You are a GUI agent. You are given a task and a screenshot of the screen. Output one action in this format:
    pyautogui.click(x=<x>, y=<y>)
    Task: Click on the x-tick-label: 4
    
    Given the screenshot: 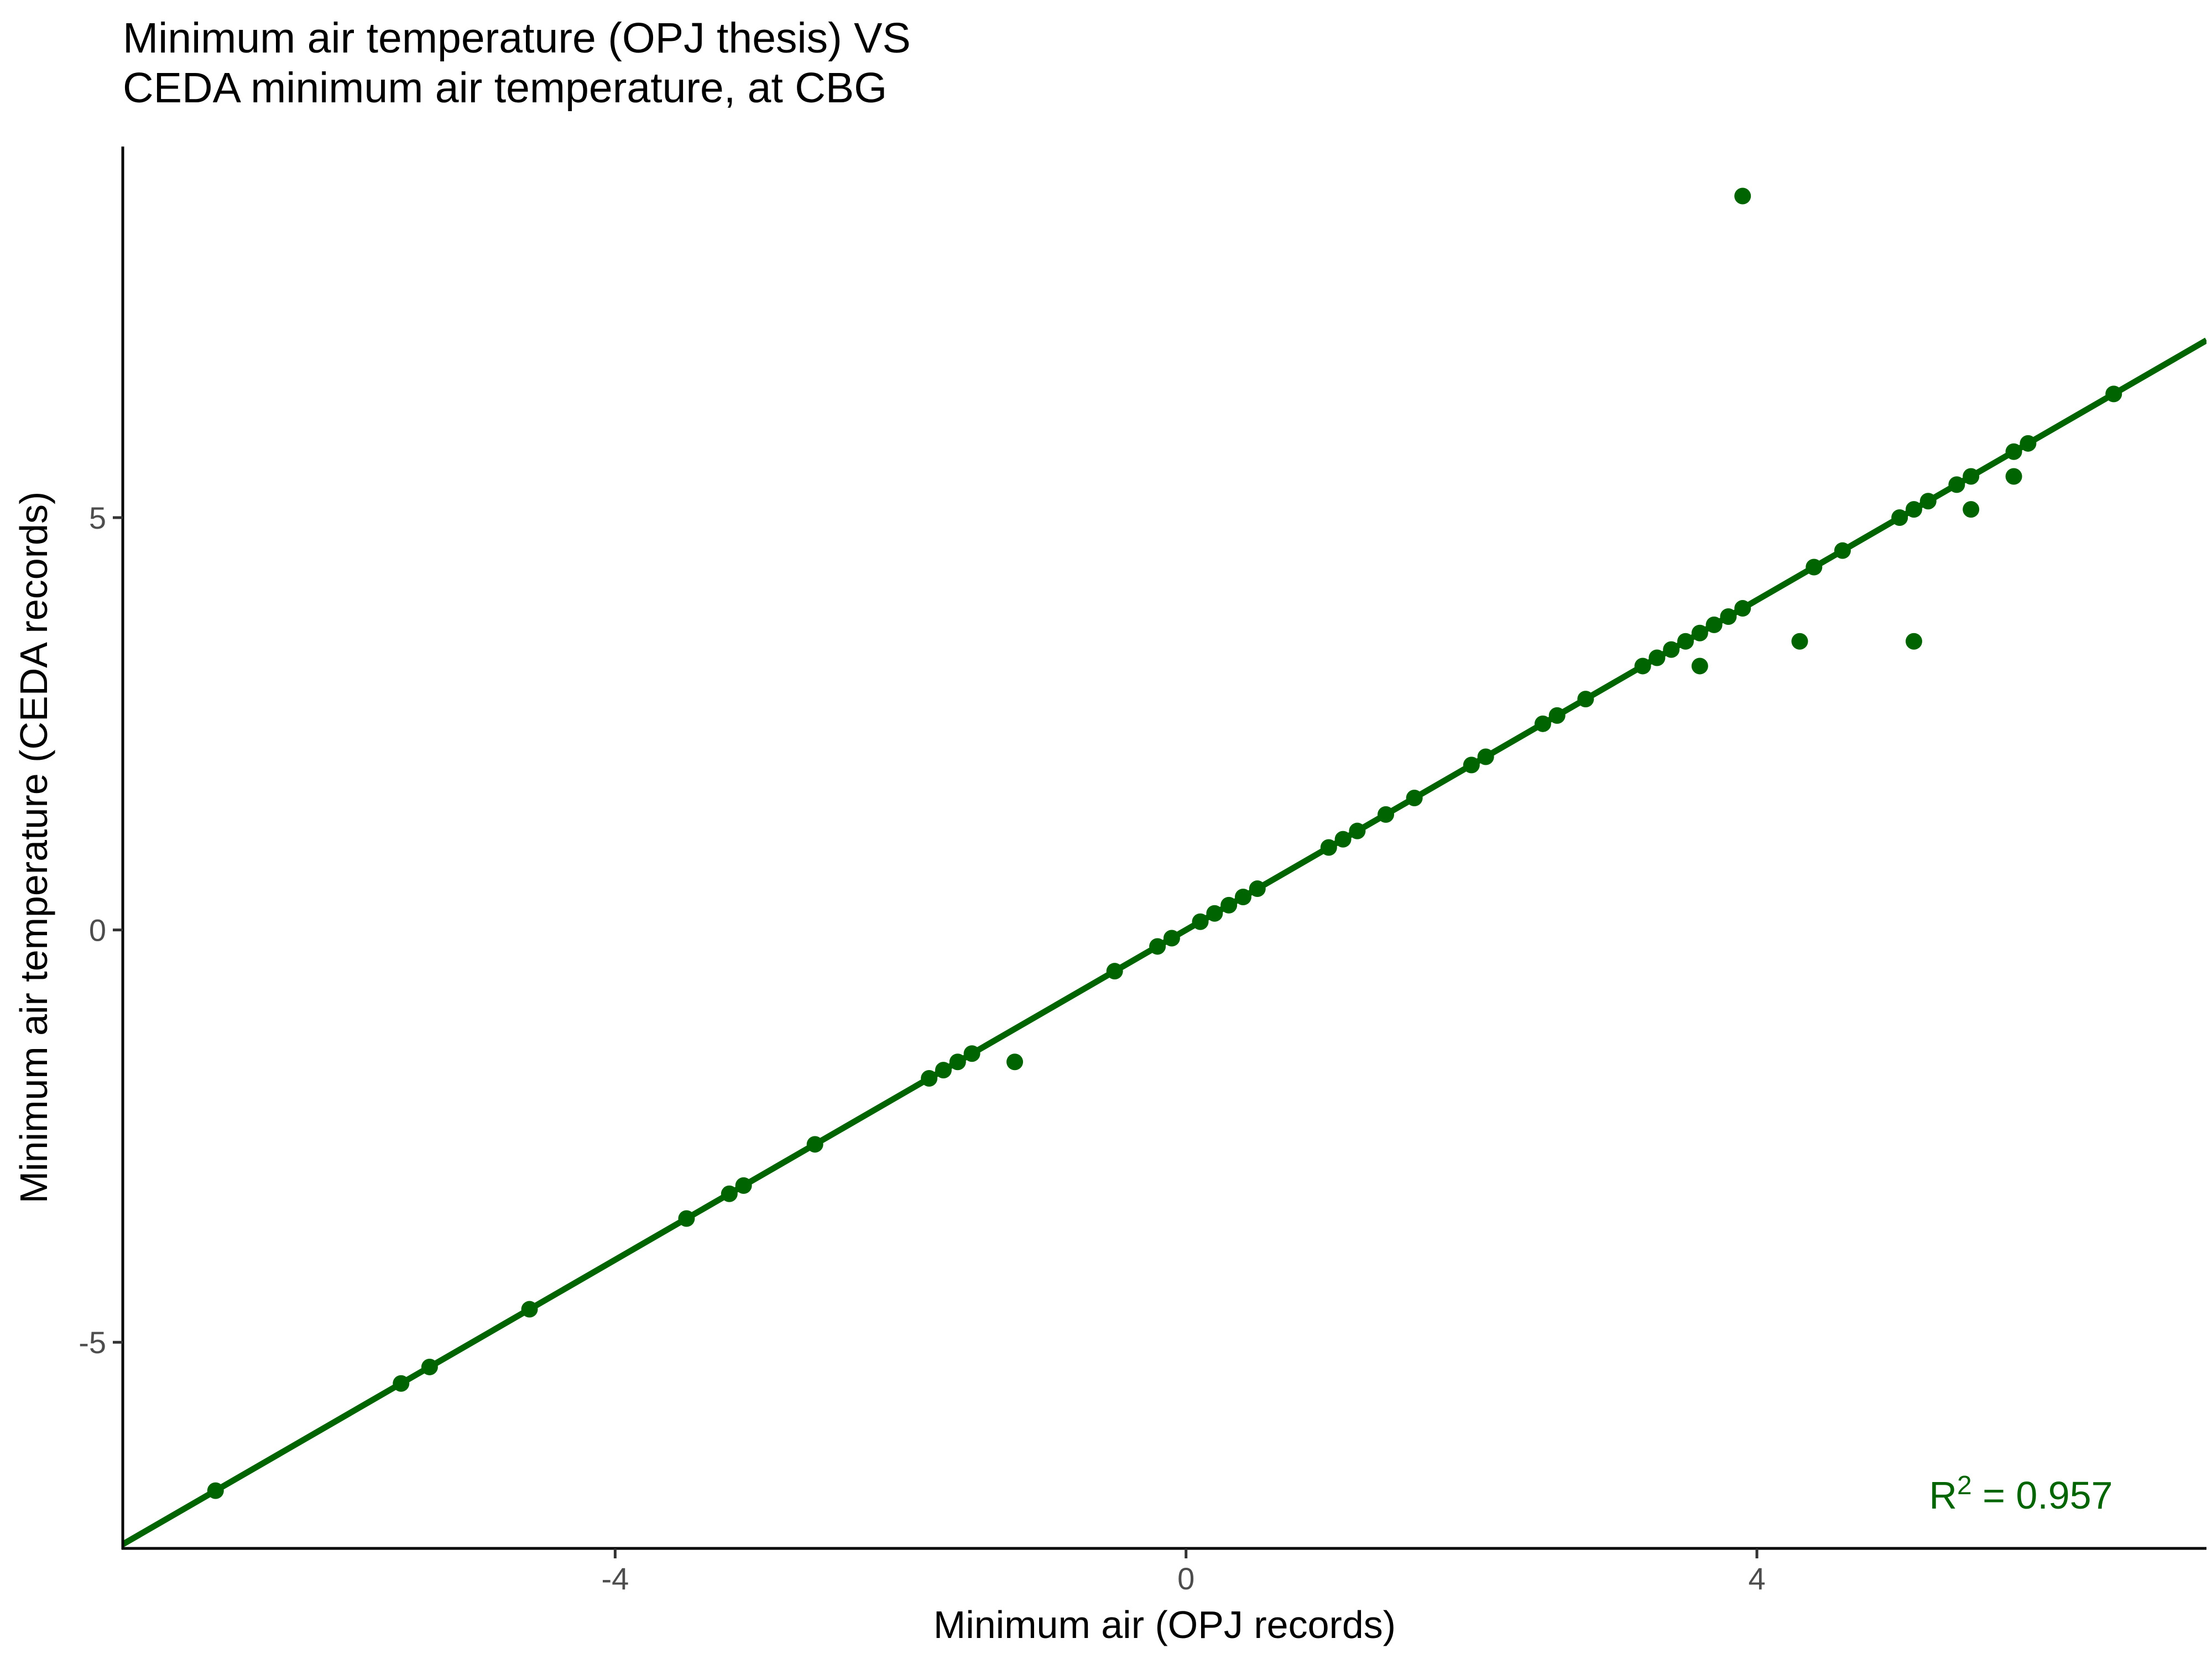 What is the action you would take?
    pyautogui.click(x=1756, y=1579)
    